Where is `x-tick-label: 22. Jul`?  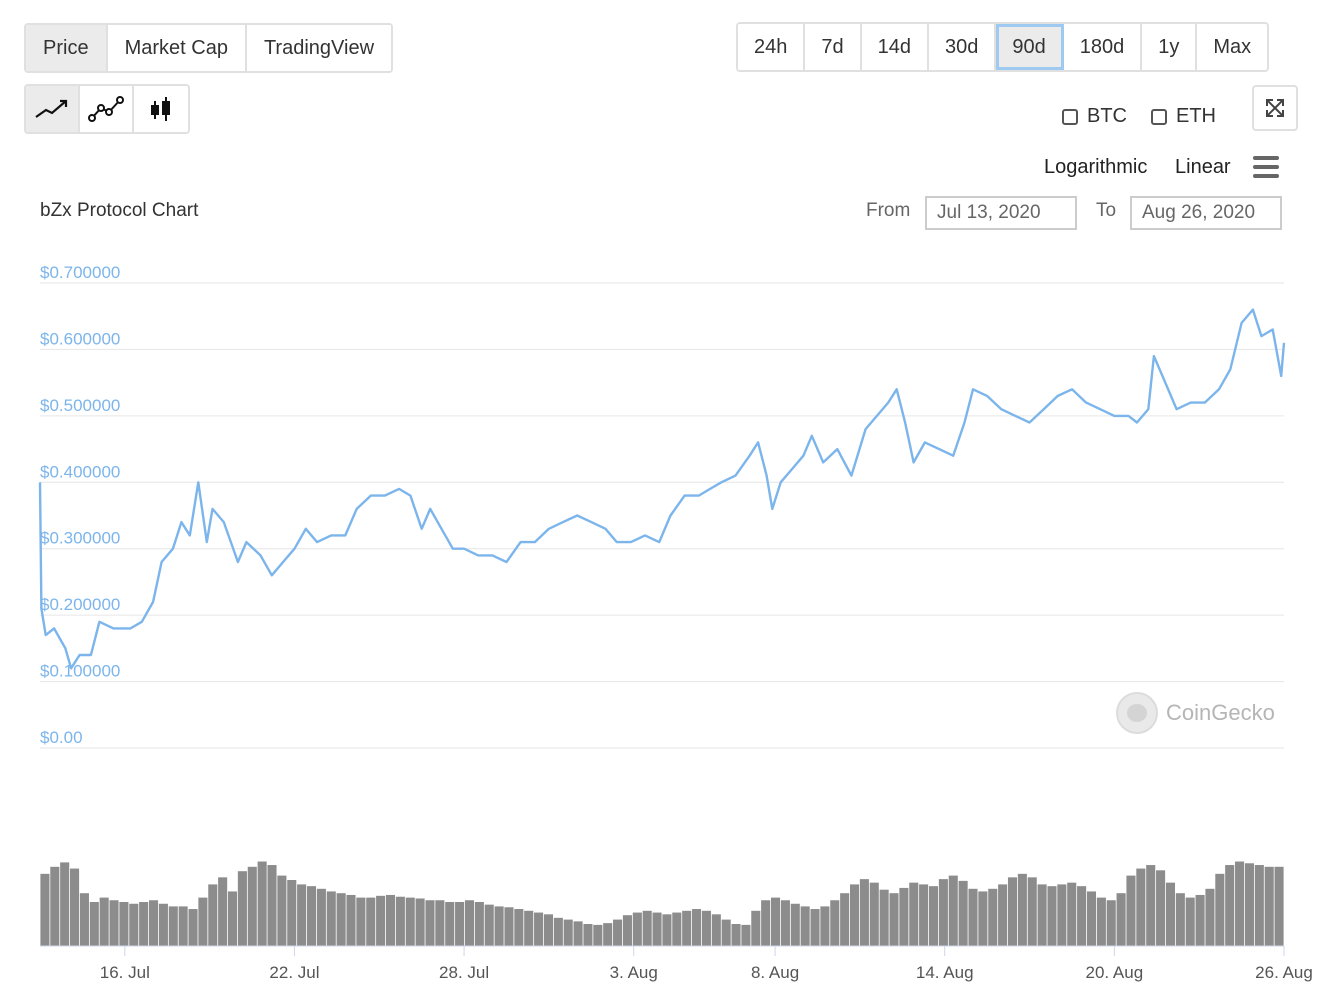
x-tick-label: 22. Jul is located at coordinates (294, 972).